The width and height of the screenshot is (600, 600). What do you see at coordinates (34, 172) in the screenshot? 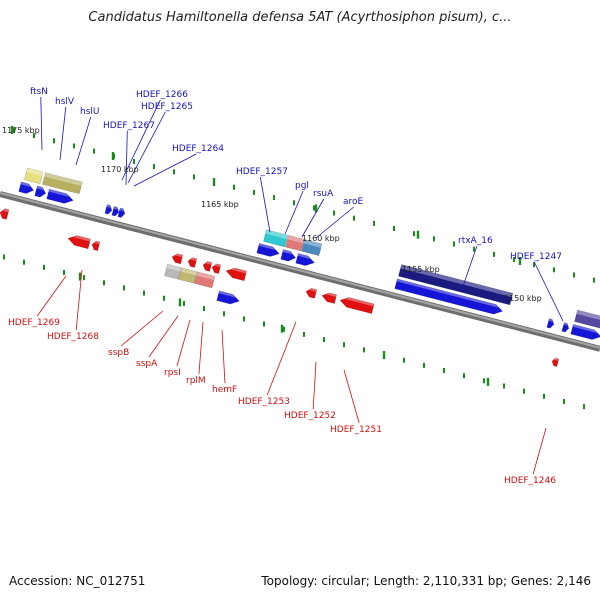
I see `gene-ftsN-box-shine` at bounding box center [34, 172].